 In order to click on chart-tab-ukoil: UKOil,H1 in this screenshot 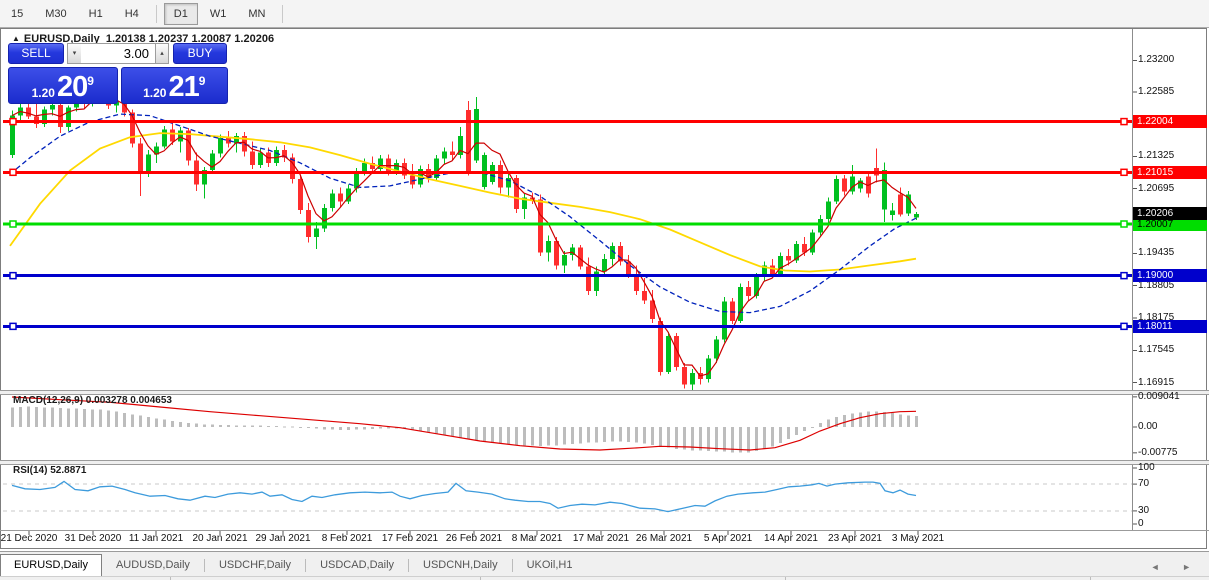, I will do `click(549, 565)`.